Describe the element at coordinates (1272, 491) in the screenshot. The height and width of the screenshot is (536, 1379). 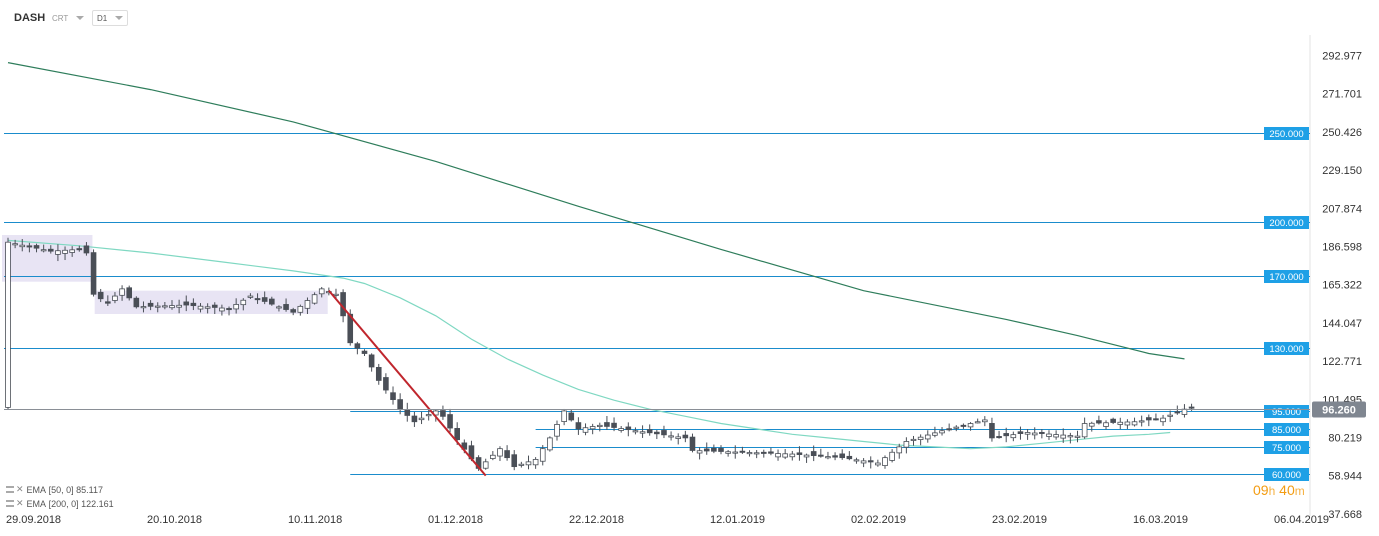
I see `countdown-hours-unit: h` at that location.